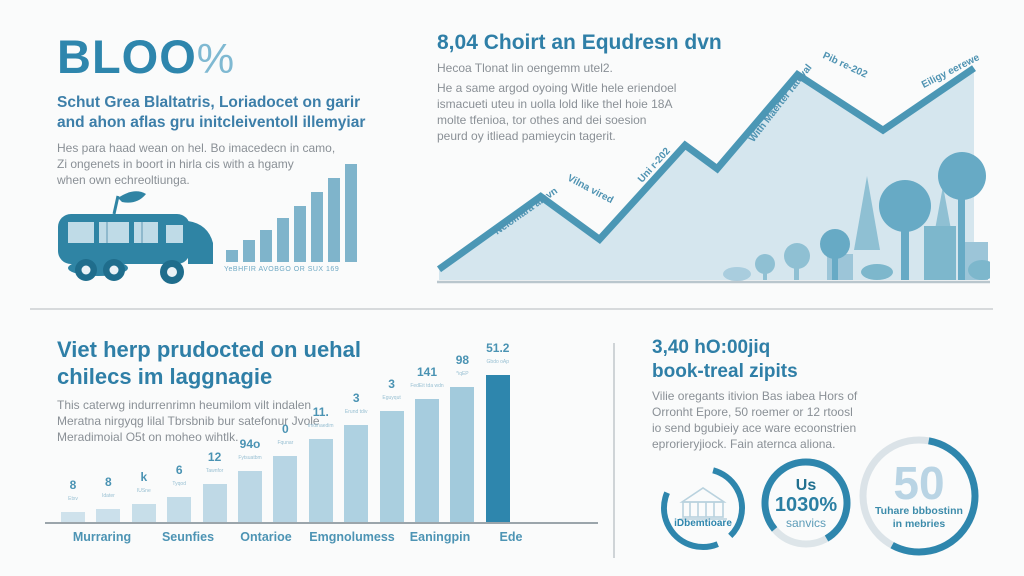 The image size is (1024, 576). I want to click on ring-2-canvas, so click(806, 503).